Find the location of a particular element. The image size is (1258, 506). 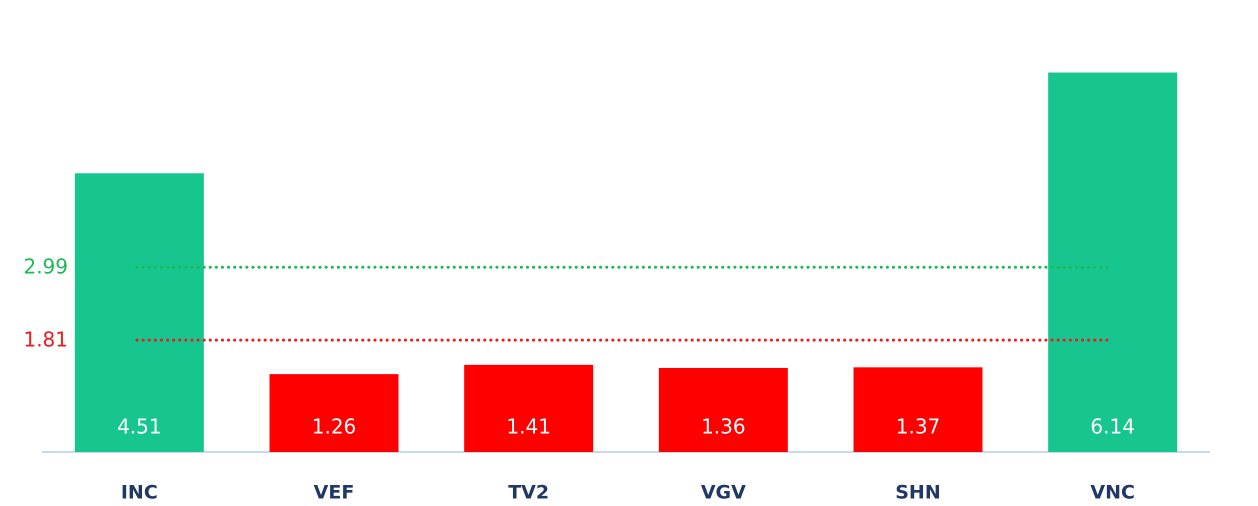

value-label: 1.26 is located at coordinates (334, 427).